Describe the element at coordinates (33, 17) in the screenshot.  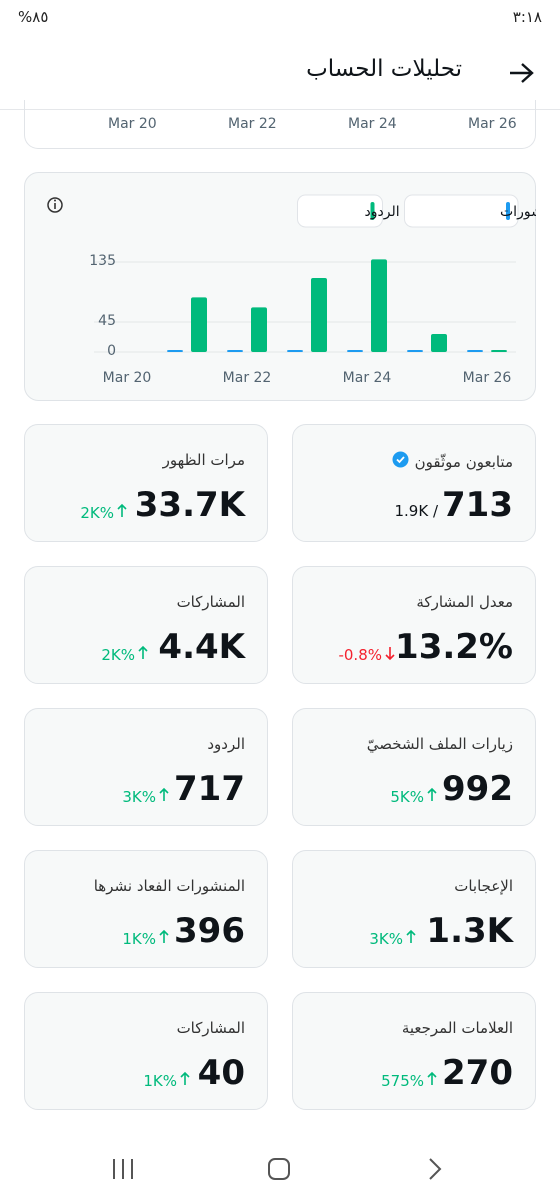
I see `battery: %٨٥` at that location.